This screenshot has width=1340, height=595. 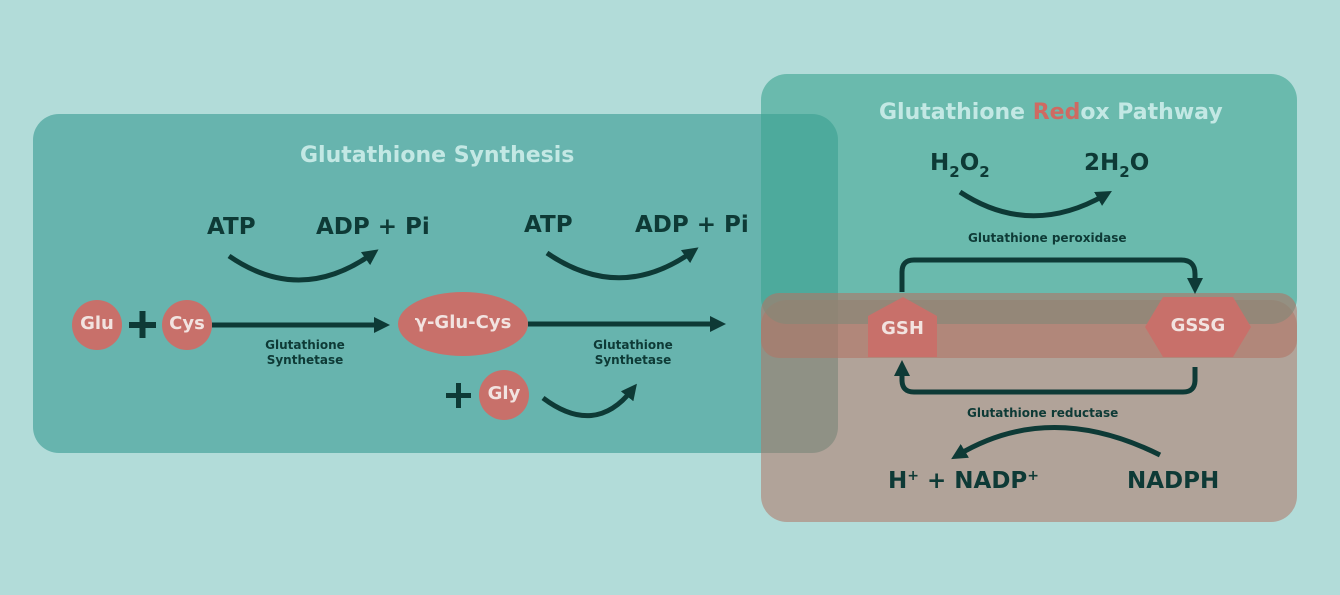 What do you see at coordinates (589, 401) in the screenshot?
I see `curve-gly-in` at bounding box center [589, 401].